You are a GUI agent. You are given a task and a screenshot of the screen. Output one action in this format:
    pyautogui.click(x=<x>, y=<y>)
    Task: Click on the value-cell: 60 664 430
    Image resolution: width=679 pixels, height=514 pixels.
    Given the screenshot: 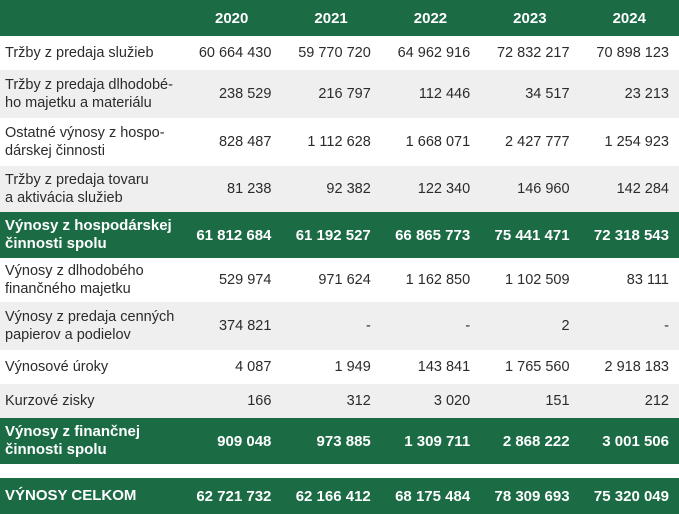 What is the action you would take?
    pyautogui.click(x=235, y=53)
    